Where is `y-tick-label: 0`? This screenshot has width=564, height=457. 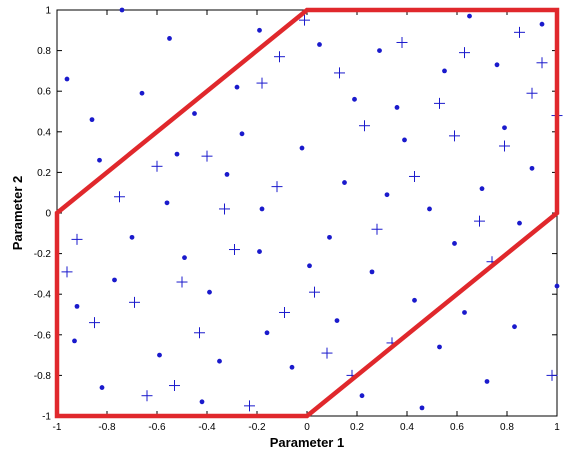
y-tick-label: 0 is located at coordinates (48, 214).